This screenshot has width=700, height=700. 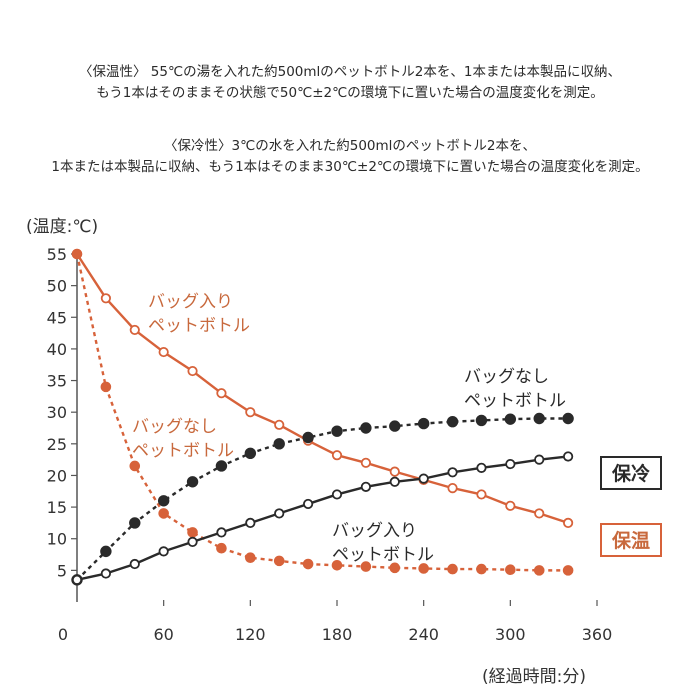 I want to click on y-axis-label: (温度:℃), so click(x=62, y=227).